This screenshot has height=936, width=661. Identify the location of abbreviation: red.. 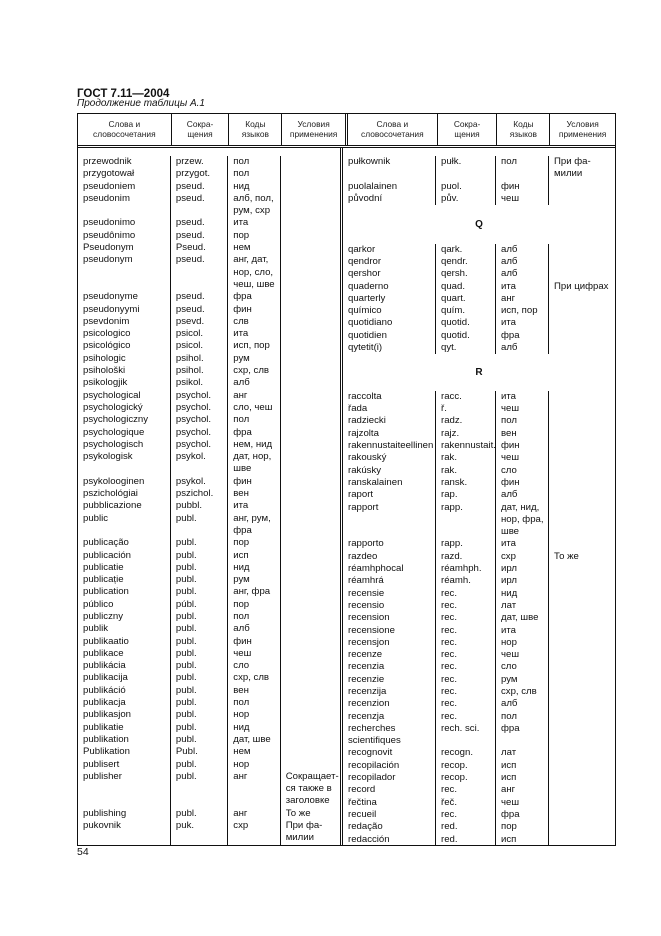
(449, 839).